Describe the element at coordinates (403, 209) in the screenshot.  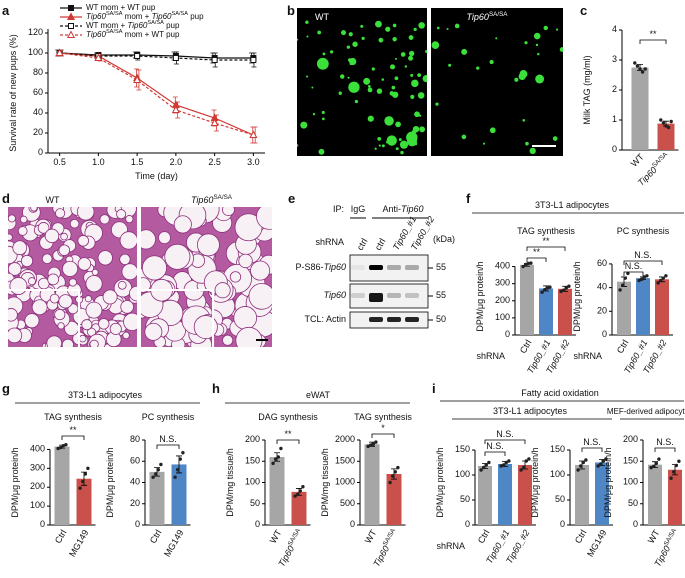
I see `ip-group: Anti-Tip60` at that location.